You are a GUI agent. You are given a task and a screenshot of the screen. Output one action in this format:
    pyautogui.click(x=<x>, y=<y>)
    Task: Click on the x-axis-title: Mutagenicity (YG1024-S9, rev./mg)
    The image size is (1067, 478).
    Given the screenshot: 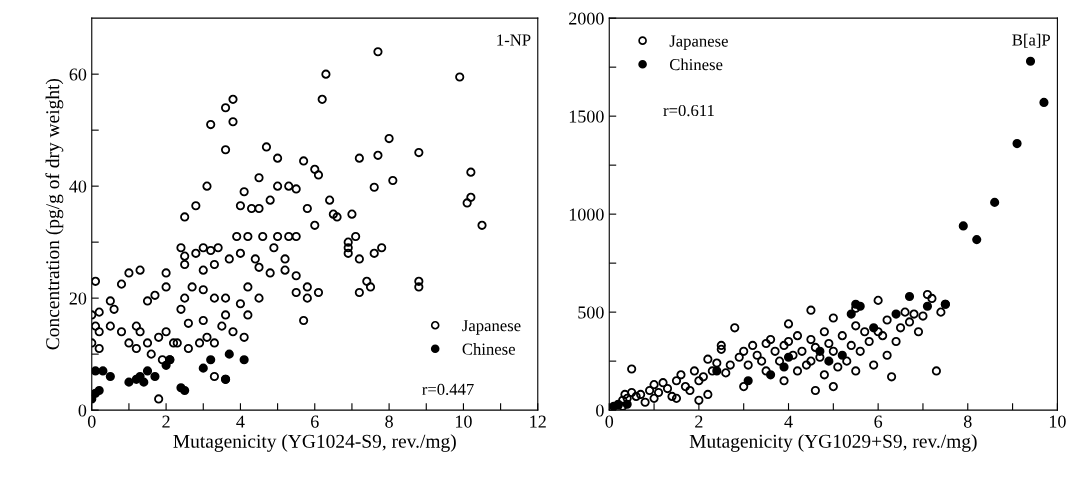 What is the action you would take?
    pyautogui.click(x=314, y=443)
    